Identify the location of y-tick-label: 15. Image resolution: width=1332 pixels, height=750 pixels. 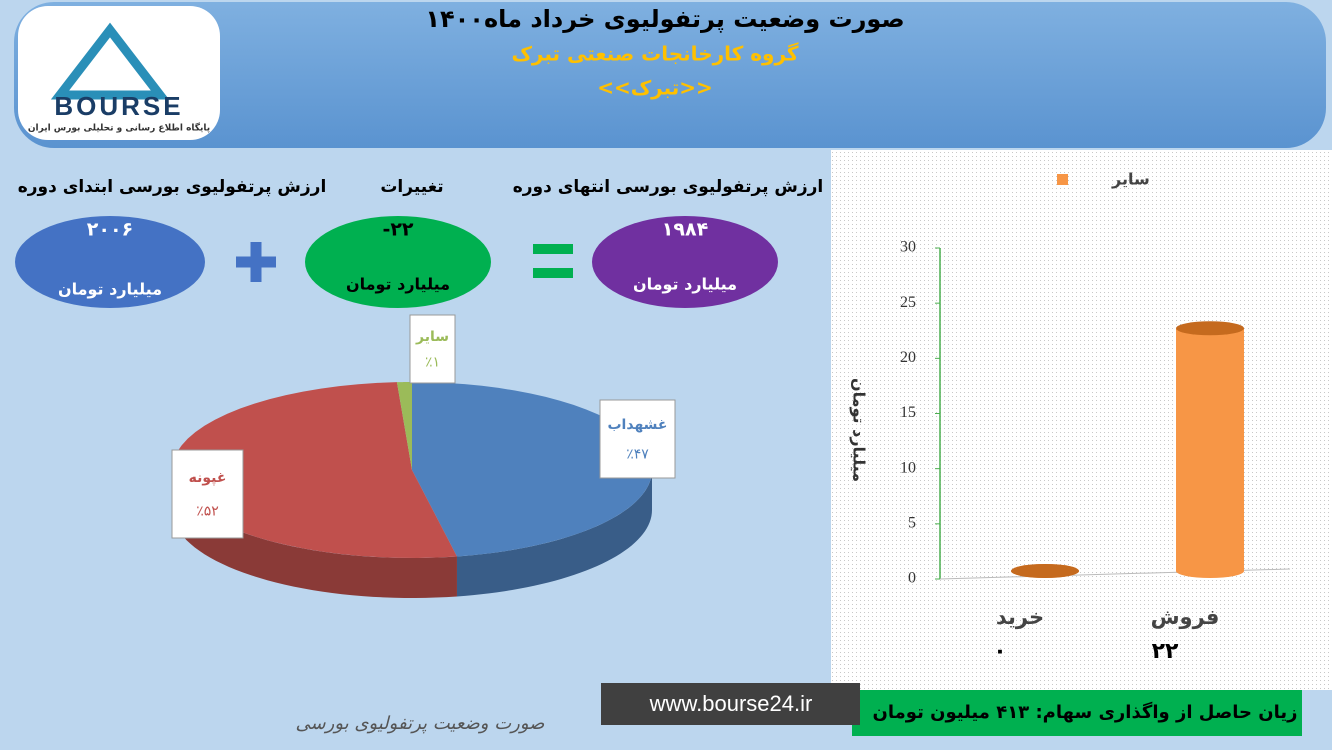
(908, 412).